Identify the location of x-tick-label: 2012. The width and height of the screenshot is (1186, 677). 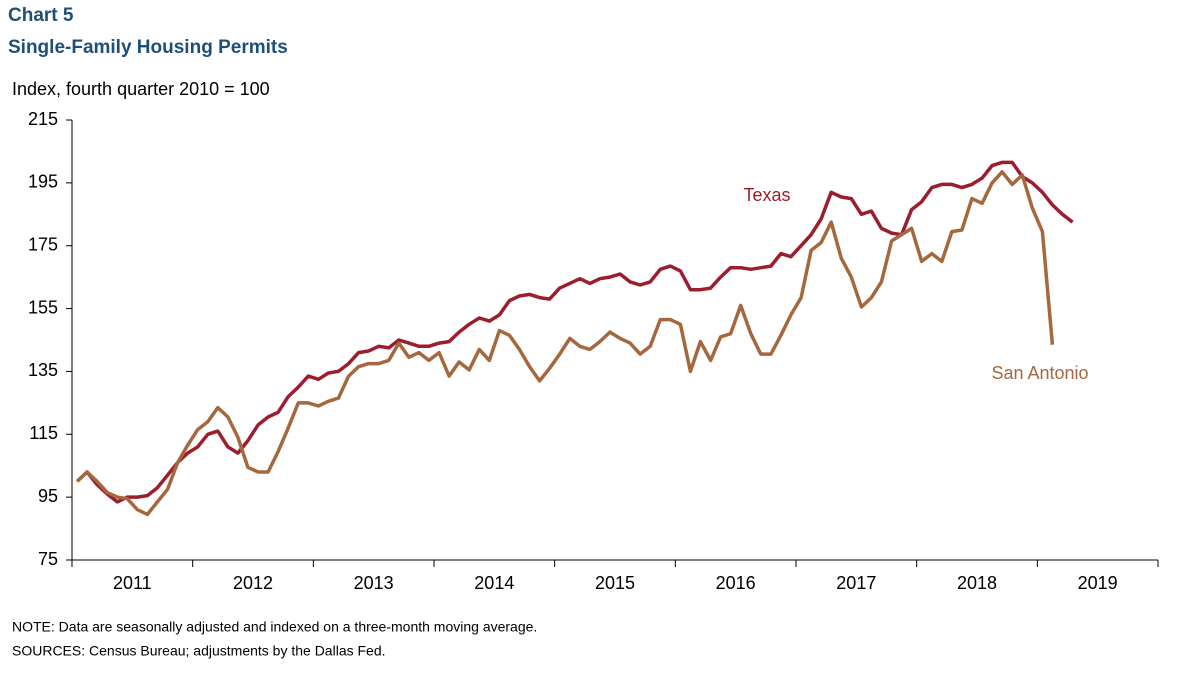
(253, 583).